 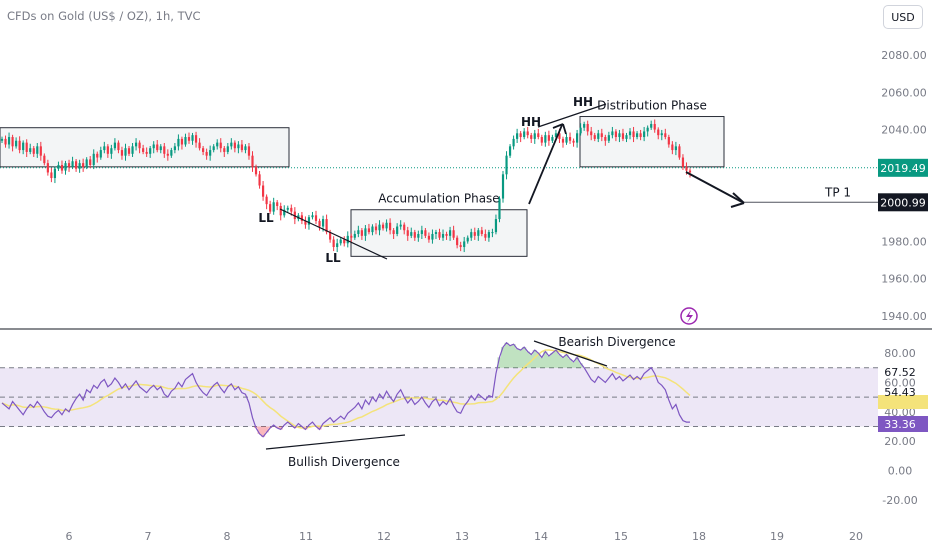 I want to click on swing-label: HH, so click(x=583, y=102).